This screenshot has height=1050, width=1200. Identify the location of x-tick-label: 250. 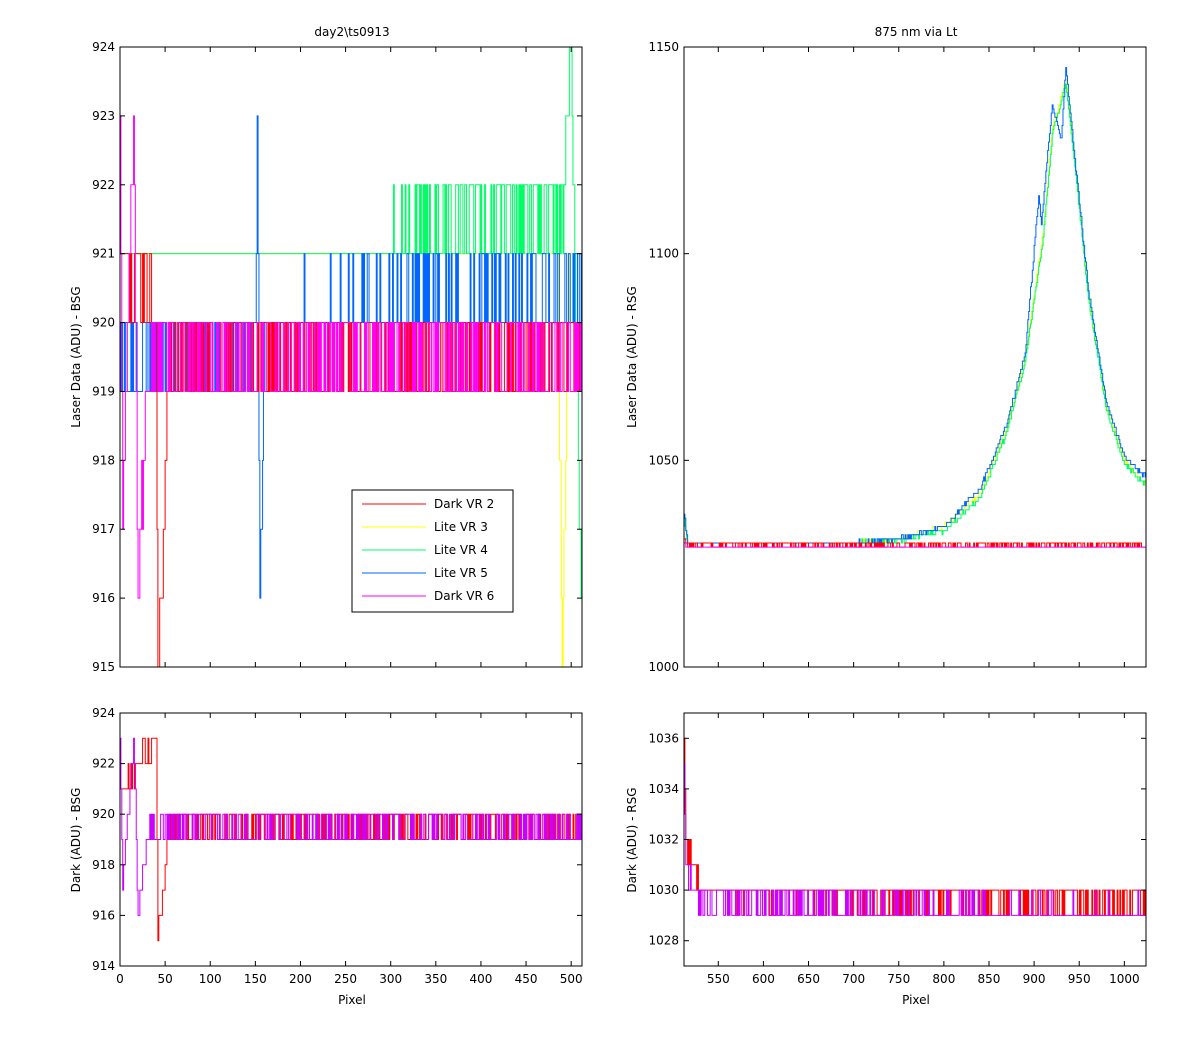
(345, 979).